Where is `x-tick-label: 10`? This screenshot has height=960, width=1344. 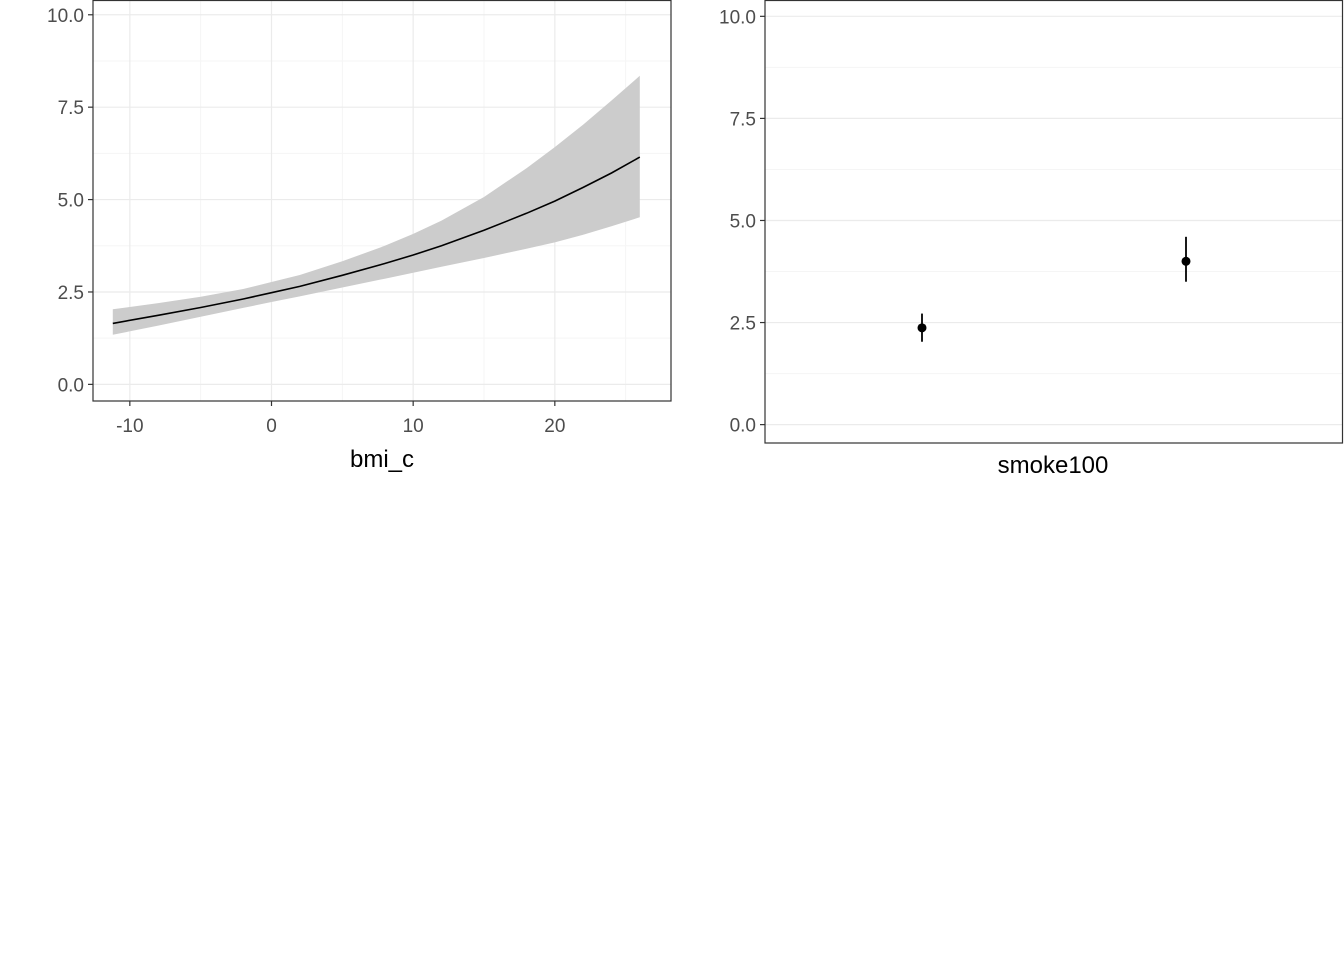
x-tick-label: 10 is located at coordinates (413, 426).